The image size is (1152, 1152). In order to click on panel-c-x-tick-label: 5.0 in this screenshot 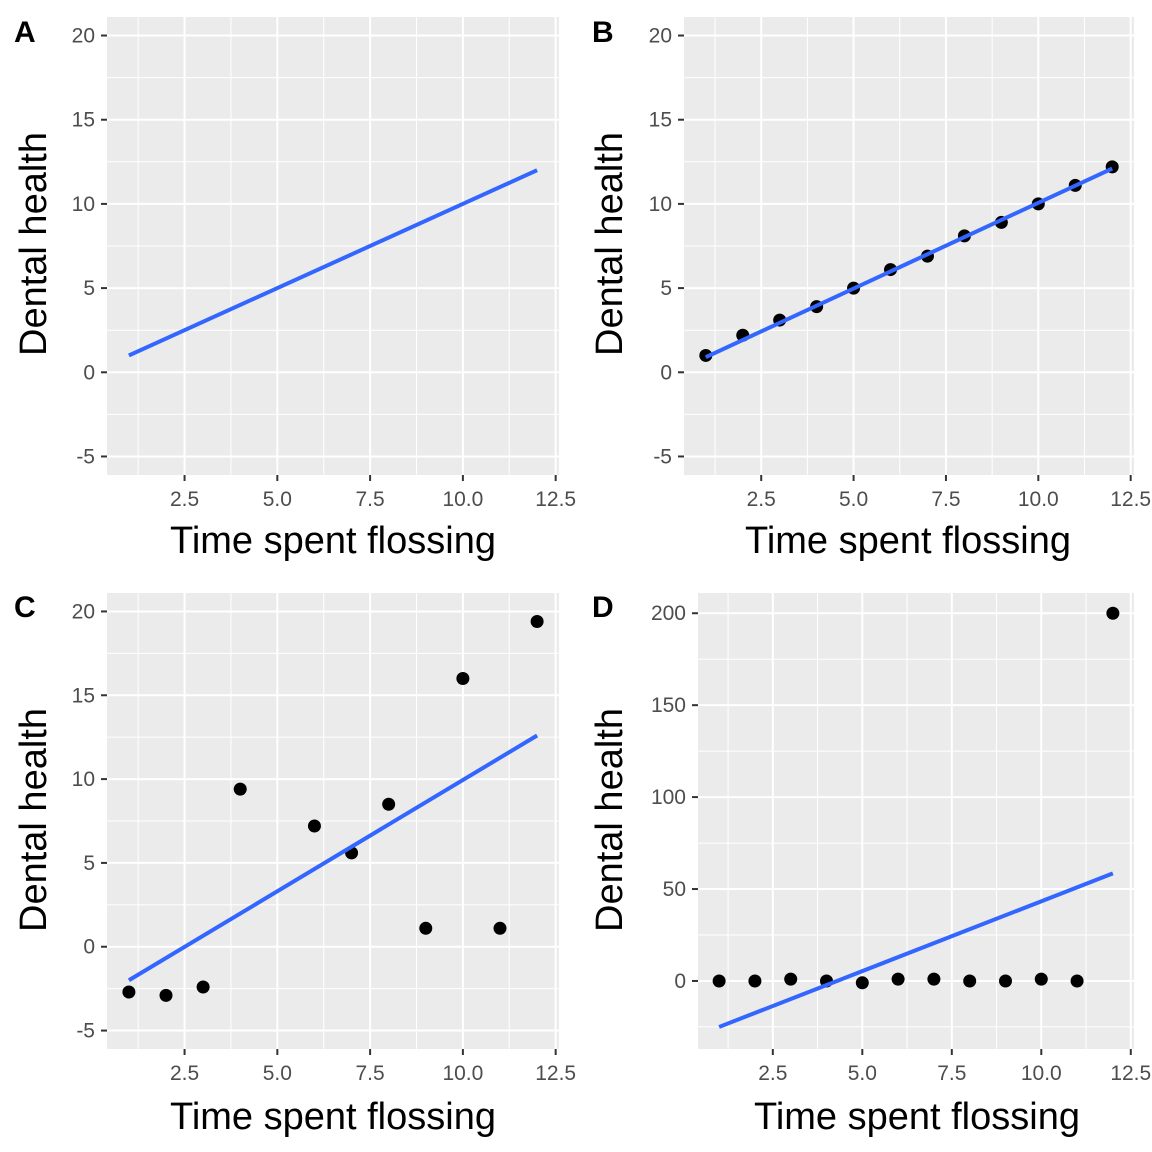, I will do `click(277, 1073)`.